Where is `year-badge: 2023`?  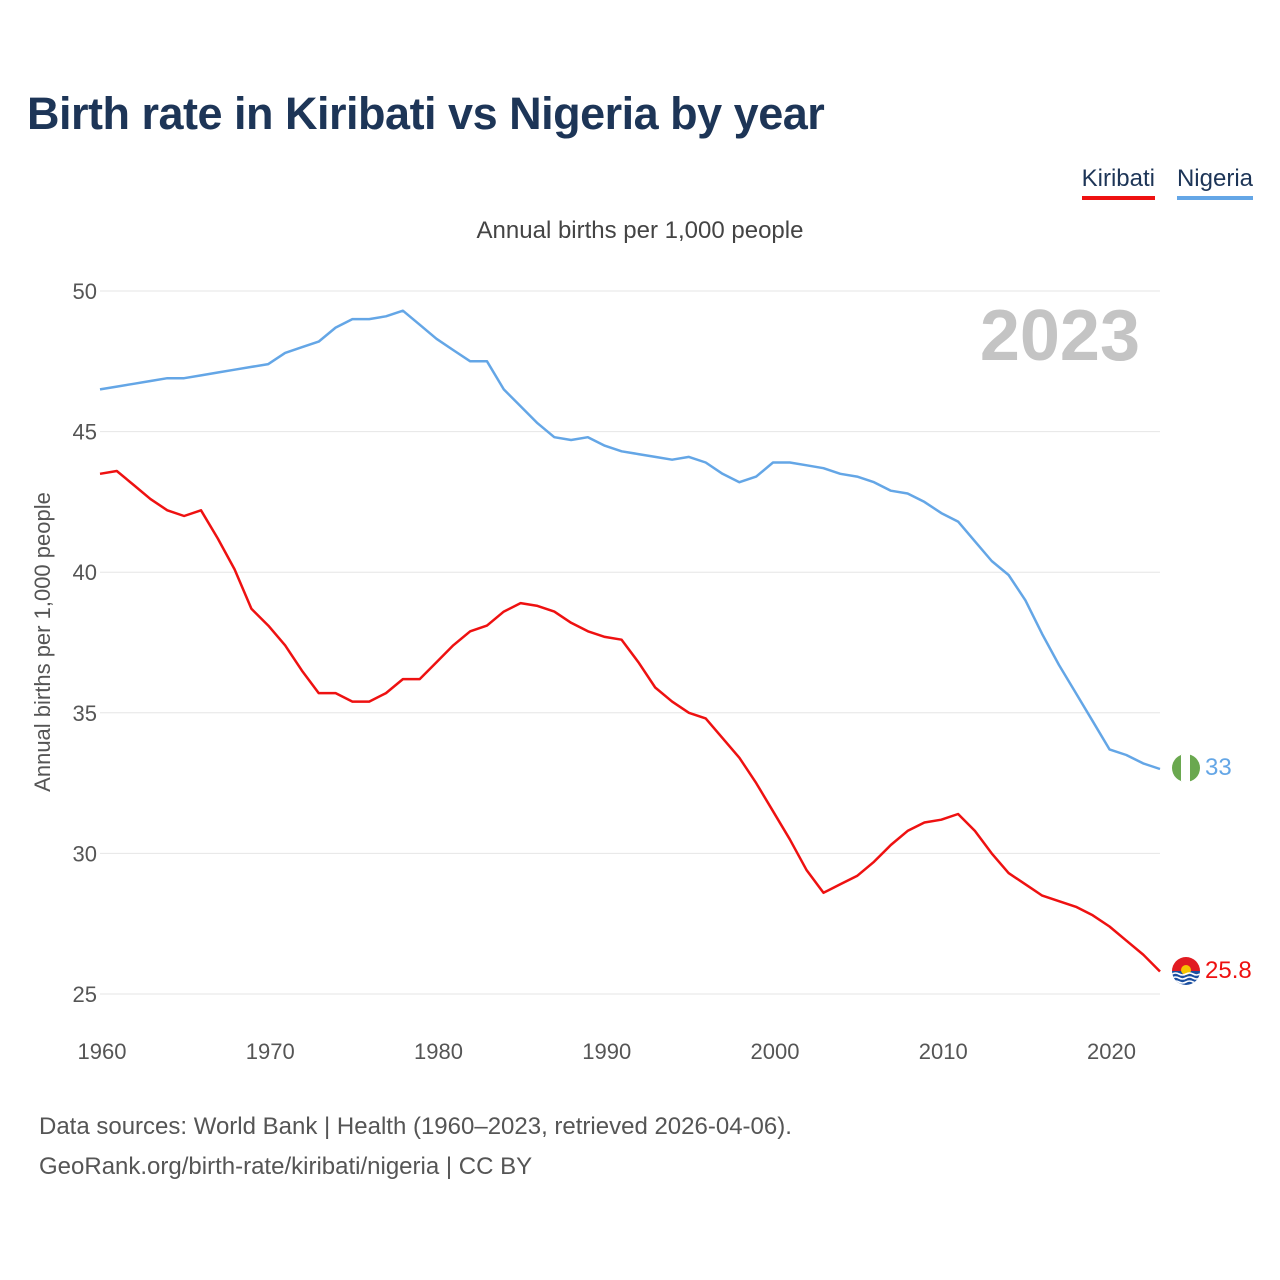 year-badge: 2023 is located at coordinates (1060, 336).